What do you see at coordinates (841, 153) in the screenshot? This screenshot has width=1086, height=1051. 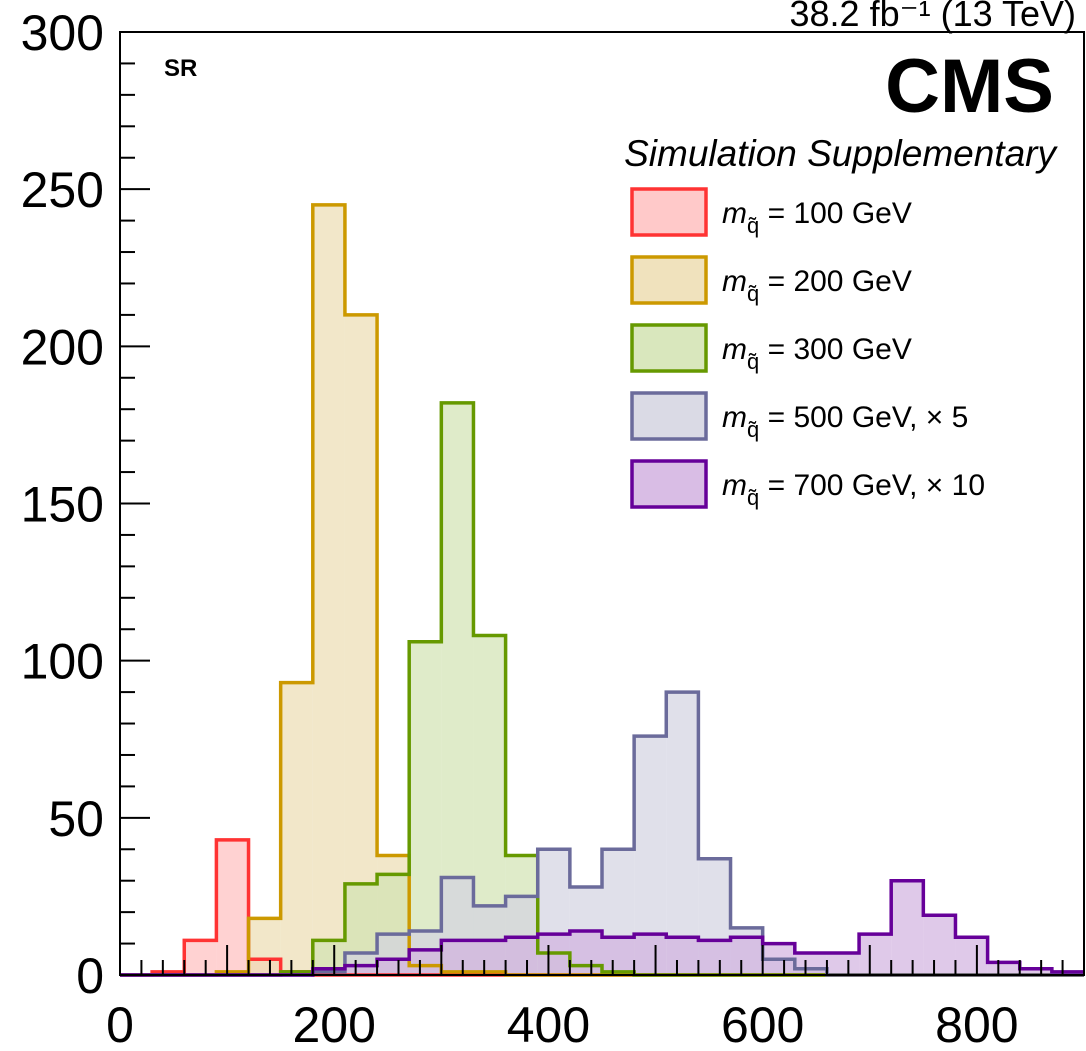 I see `status-label: Simulation Supplementary` at bounding box center [841, 153].